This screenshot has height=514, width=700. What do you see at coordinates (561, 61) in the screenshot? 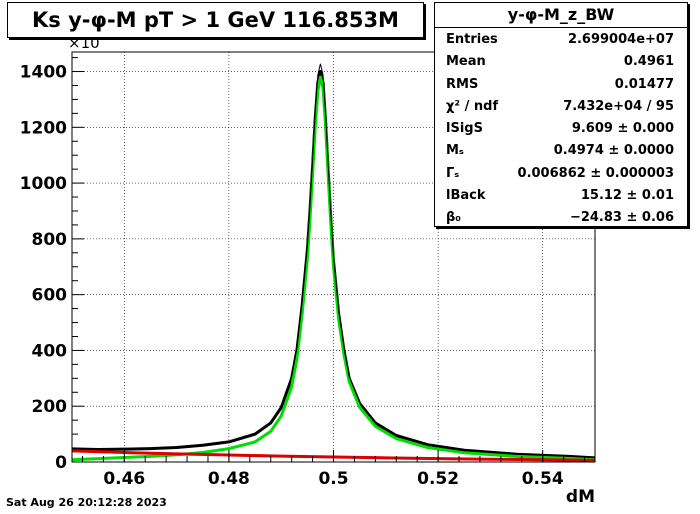
I see `stats-row: Mean 0.4961` at bounding box center [561, 61].